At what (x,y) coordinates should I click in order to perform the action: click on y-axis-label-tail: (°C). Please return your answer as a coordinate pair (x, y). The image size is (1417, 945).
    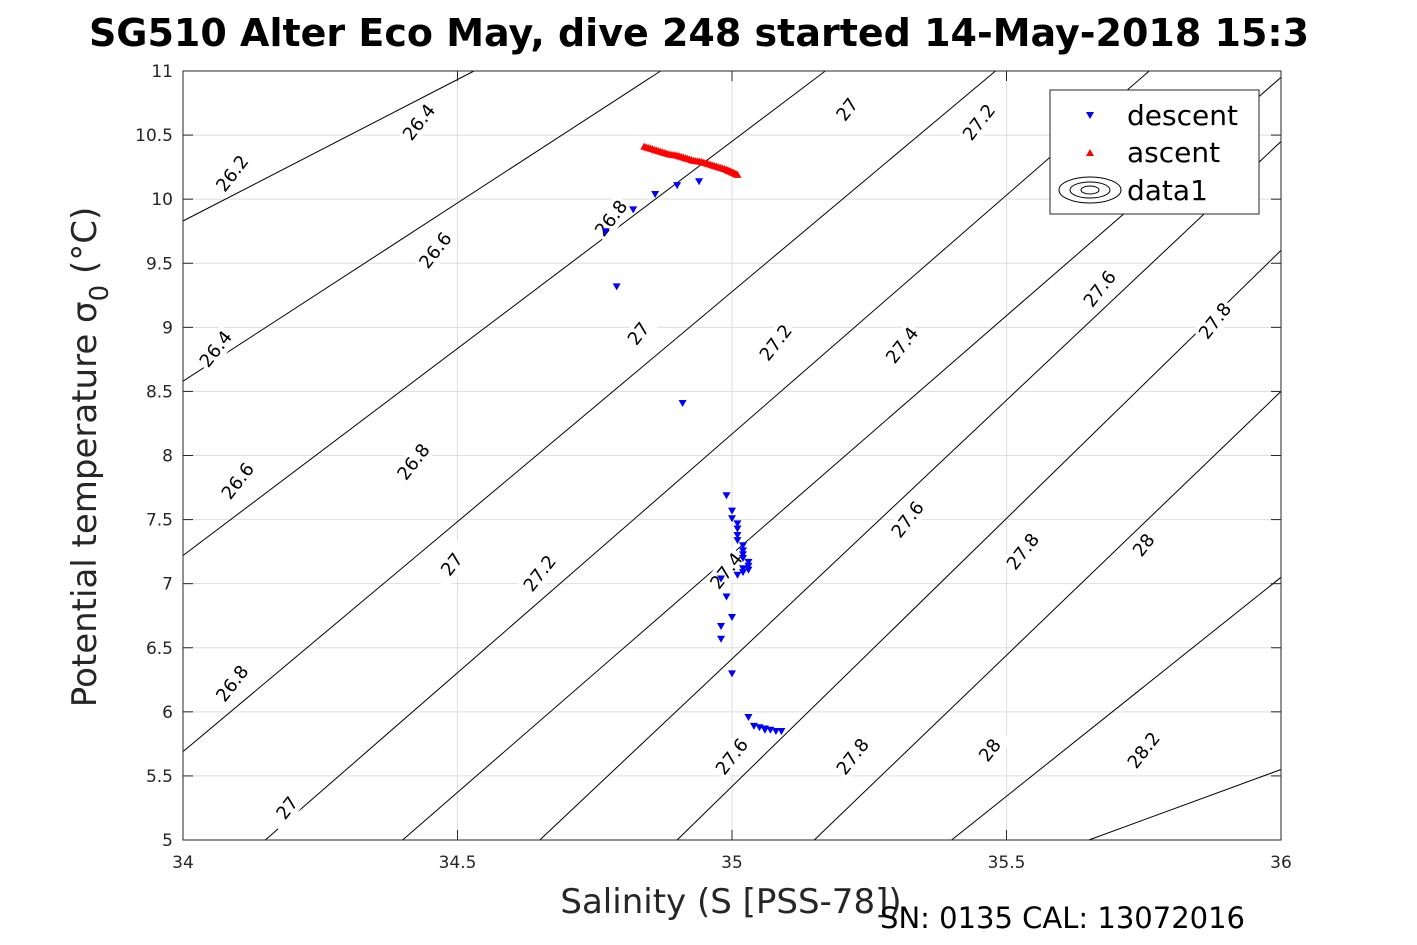
    Looking at the image, I should click on (85, 246).